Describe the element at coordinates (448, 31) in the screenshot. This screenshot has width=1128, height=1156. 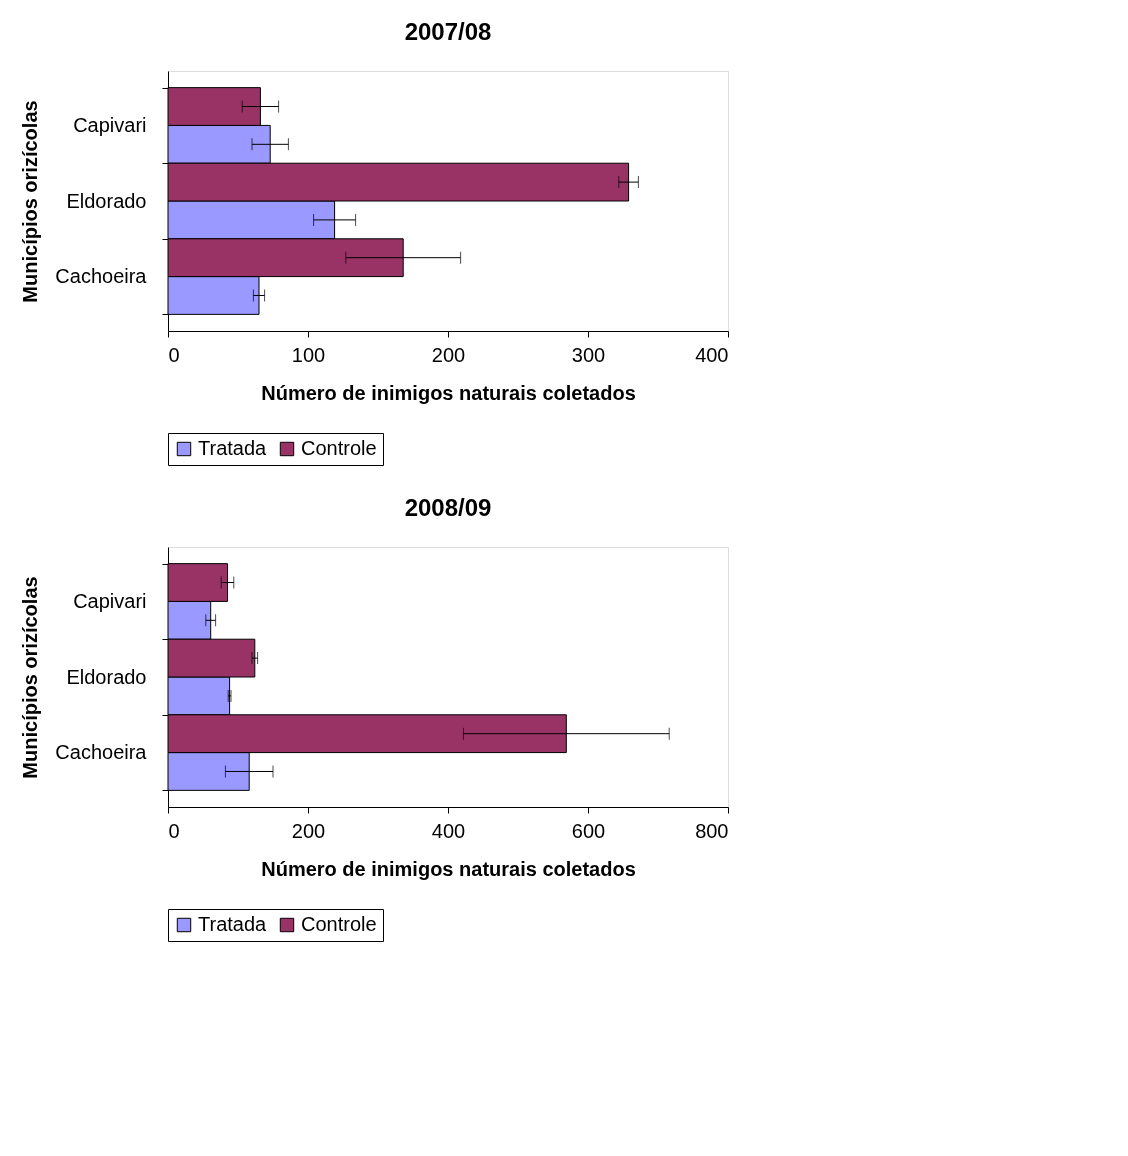
I see `chart-title: 2007/08` at that location.